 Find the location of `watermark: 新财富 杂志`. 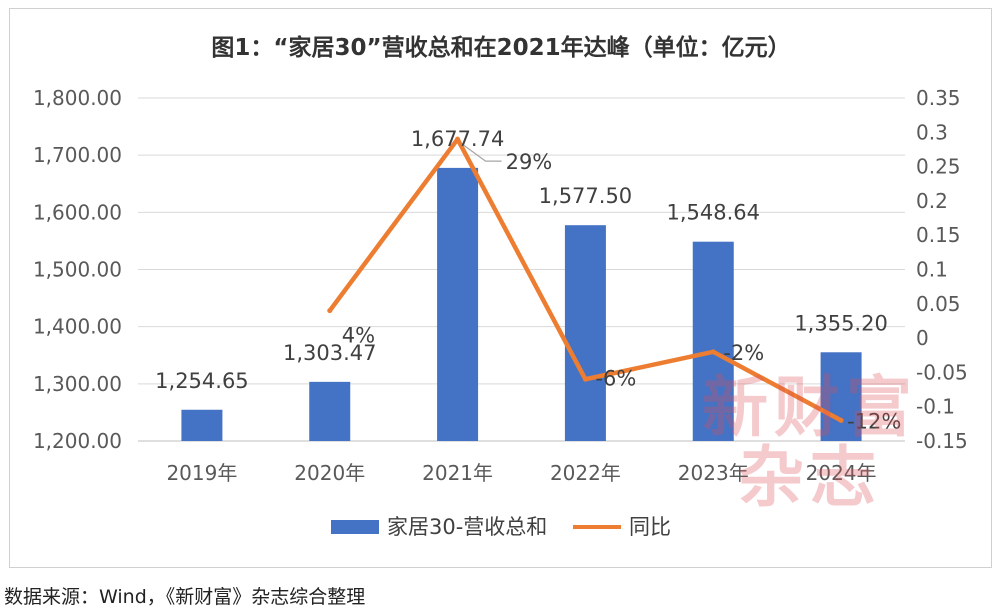

watermark: 新财富 杂志 is located at coordinates (810, 442).